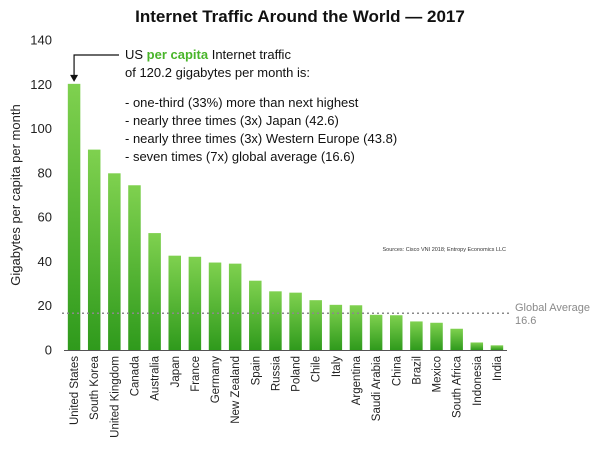 This screenshot has height=454, width=600. I want to click on y-tick-label: 20, so click(45, 305).